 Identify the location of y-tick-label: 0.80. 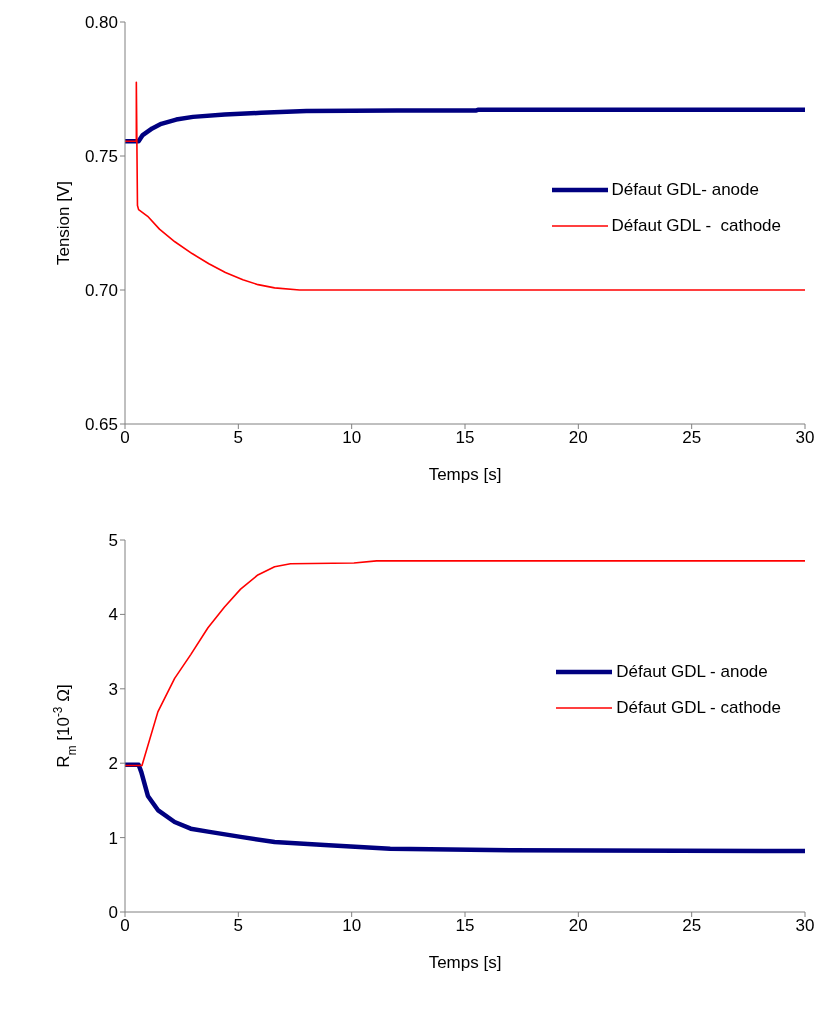
(101, 23).